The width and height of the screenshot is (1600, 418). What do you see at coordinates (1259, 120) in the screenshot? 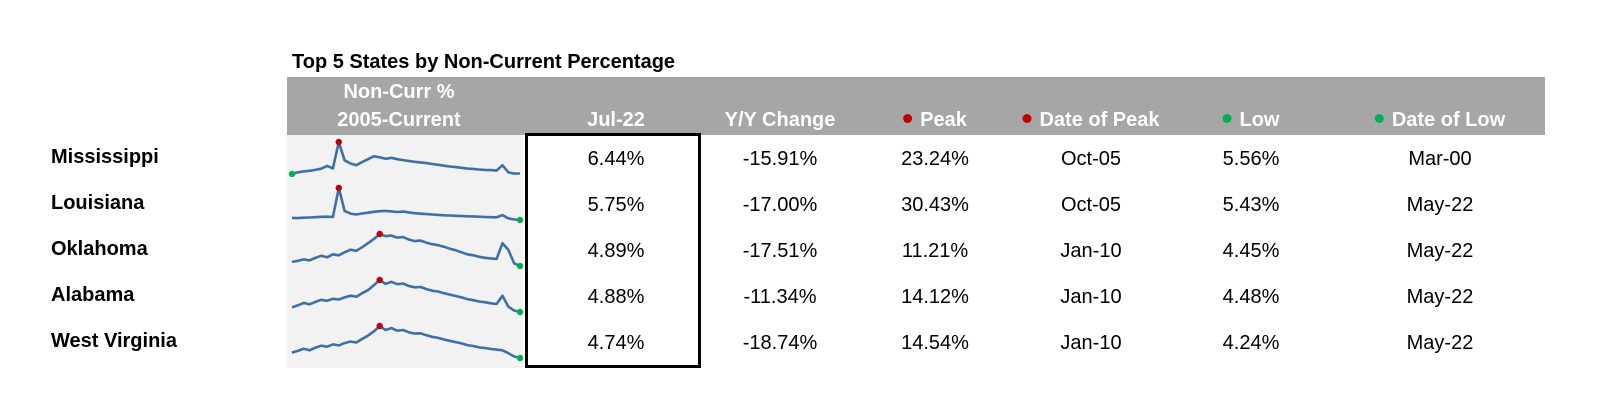
I see `header-low-label: Low` at bounding box center [1259, 120].